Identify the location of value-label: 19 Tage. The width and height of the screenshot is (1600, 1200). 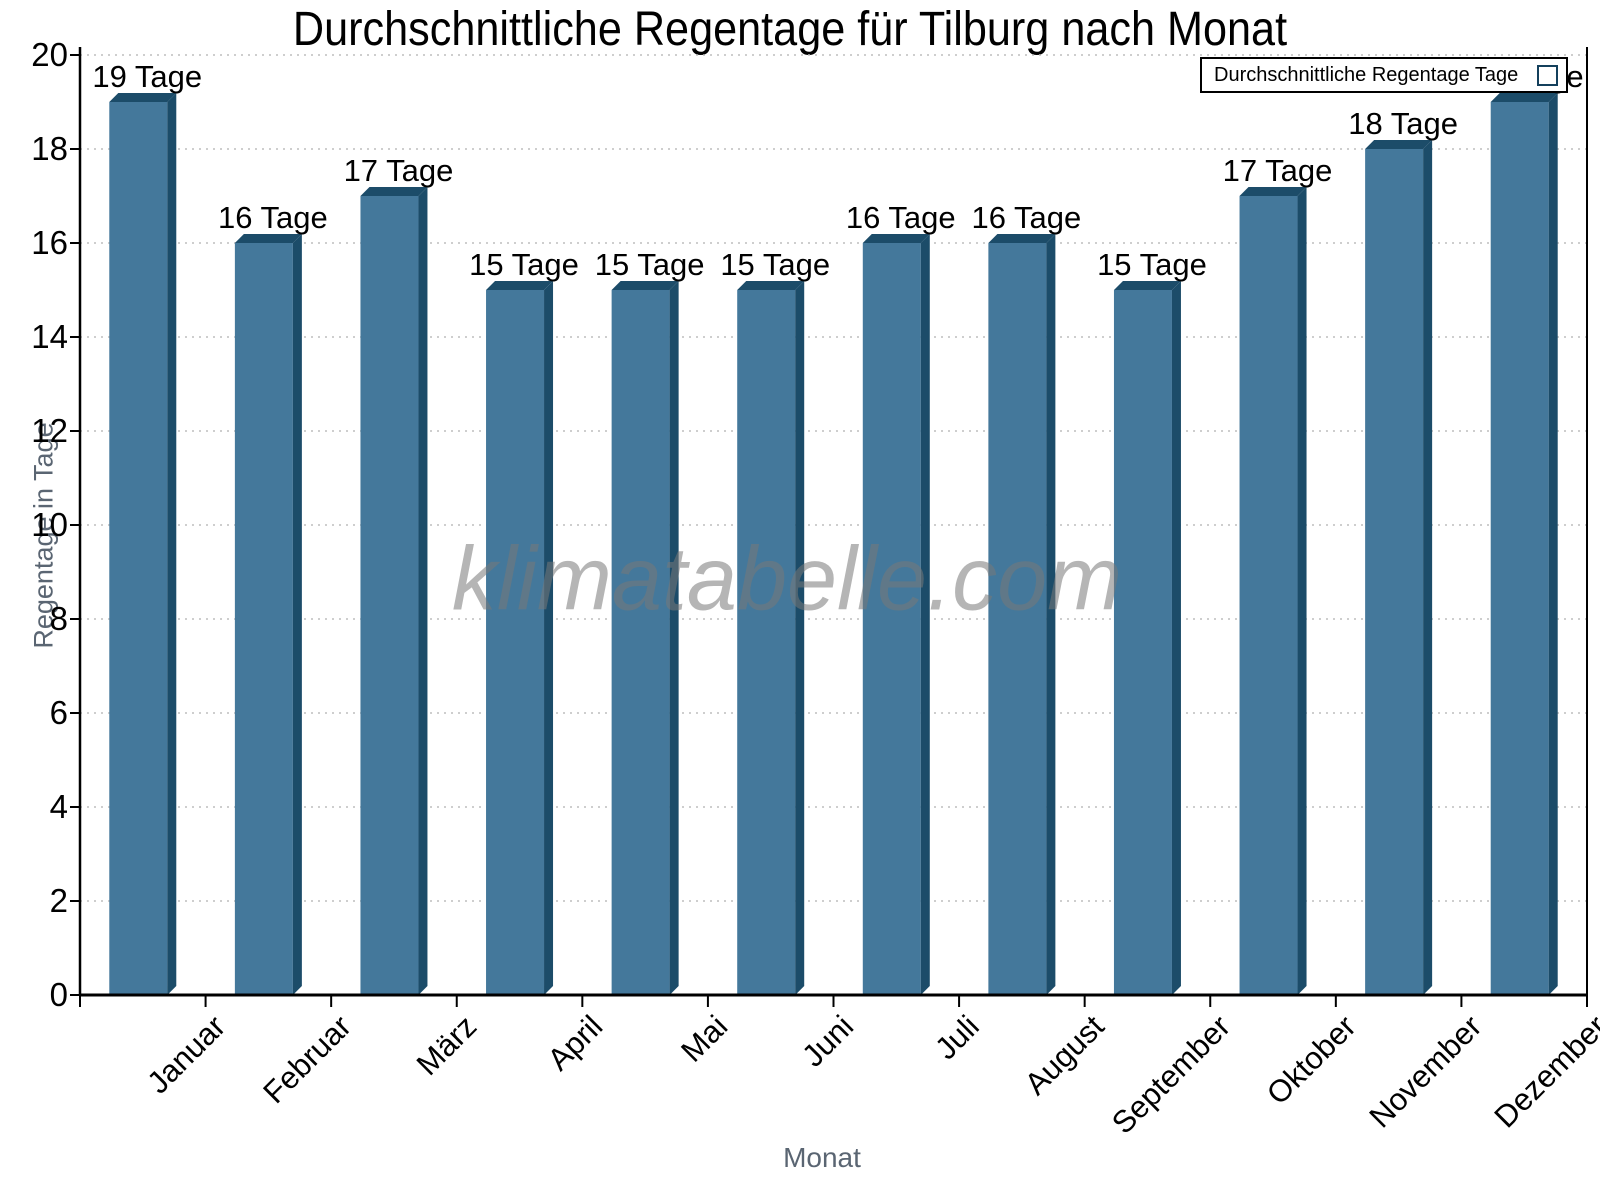
(147, 76).